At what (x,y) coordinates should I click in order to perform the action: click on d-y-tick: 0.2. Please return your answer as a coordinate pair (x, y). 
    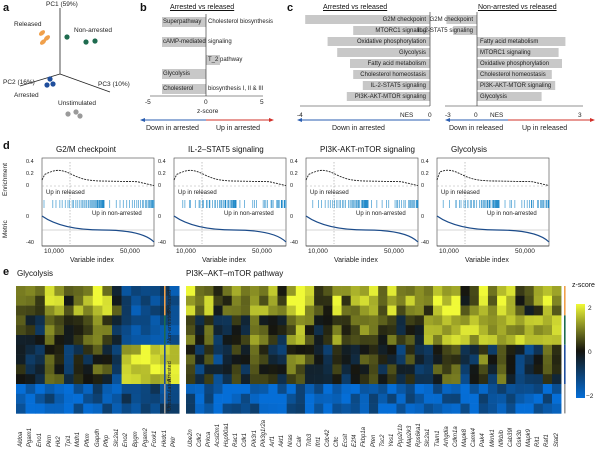
    Looking at the image, I should click on (30, 174).